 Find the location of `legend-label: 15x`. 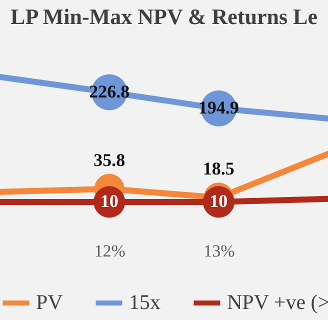

legend-label: 15x is located at coordinates (145, 302).